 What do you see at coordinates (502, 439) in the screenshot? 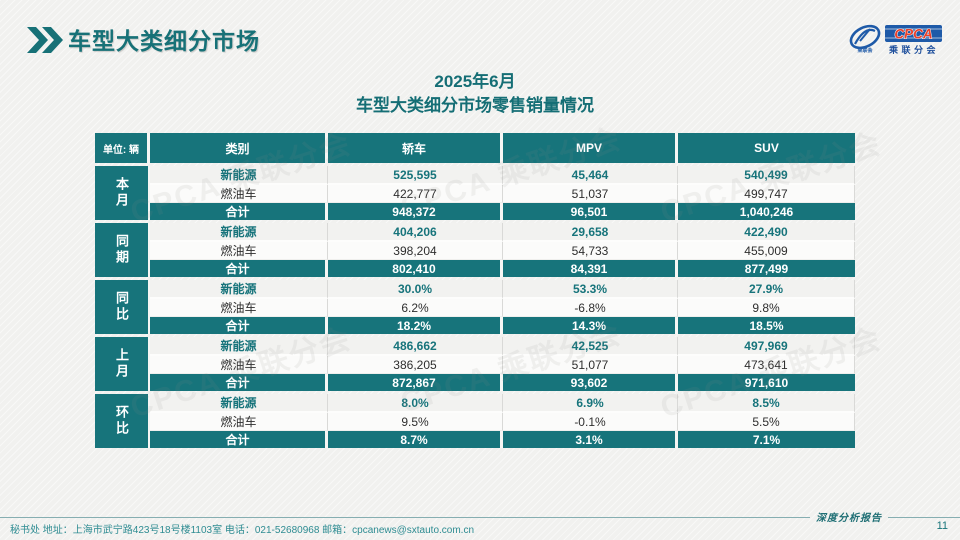
I see `table-row: 合计 8.7% 3.1% 7.1%` at bounding box center [502, 439].